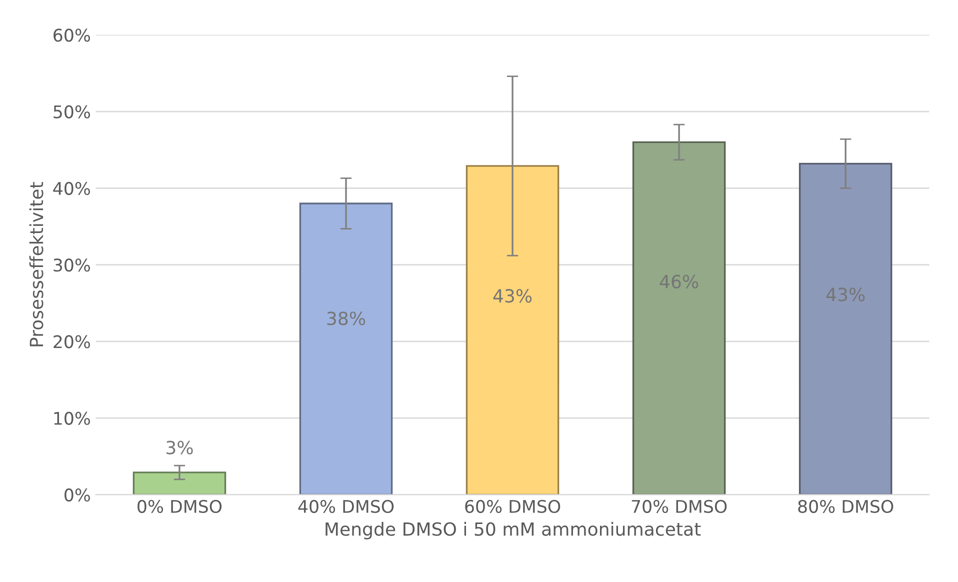 This screenshot has height=582, width=958. What do you see at coordinates (512, 506) in the screenshot?
I see `x-tick-label: 60% DMSO` at bounding box center [512, 506].